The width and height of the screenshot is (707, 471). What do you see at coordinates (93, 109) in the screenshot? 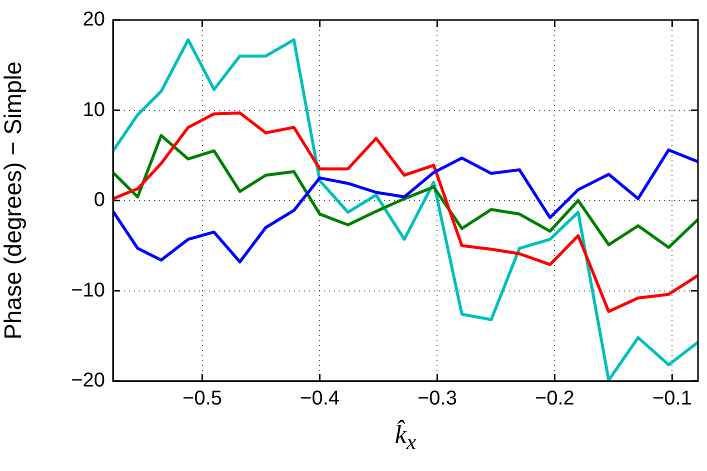
I see `y-tick-label: 10` at bounding box center [93, 109].